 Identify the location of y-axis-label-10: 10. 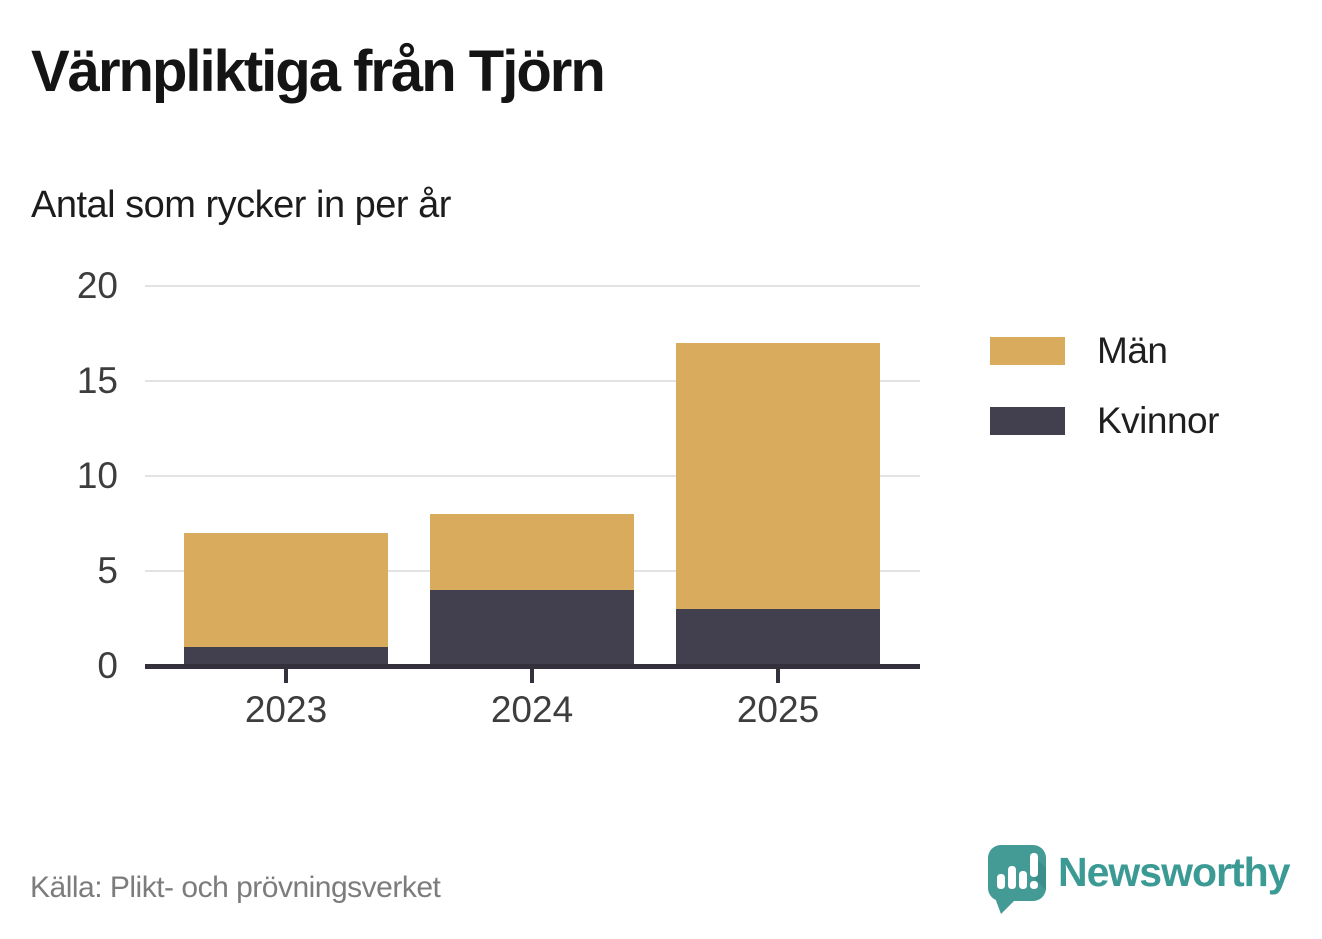
(97, 475).